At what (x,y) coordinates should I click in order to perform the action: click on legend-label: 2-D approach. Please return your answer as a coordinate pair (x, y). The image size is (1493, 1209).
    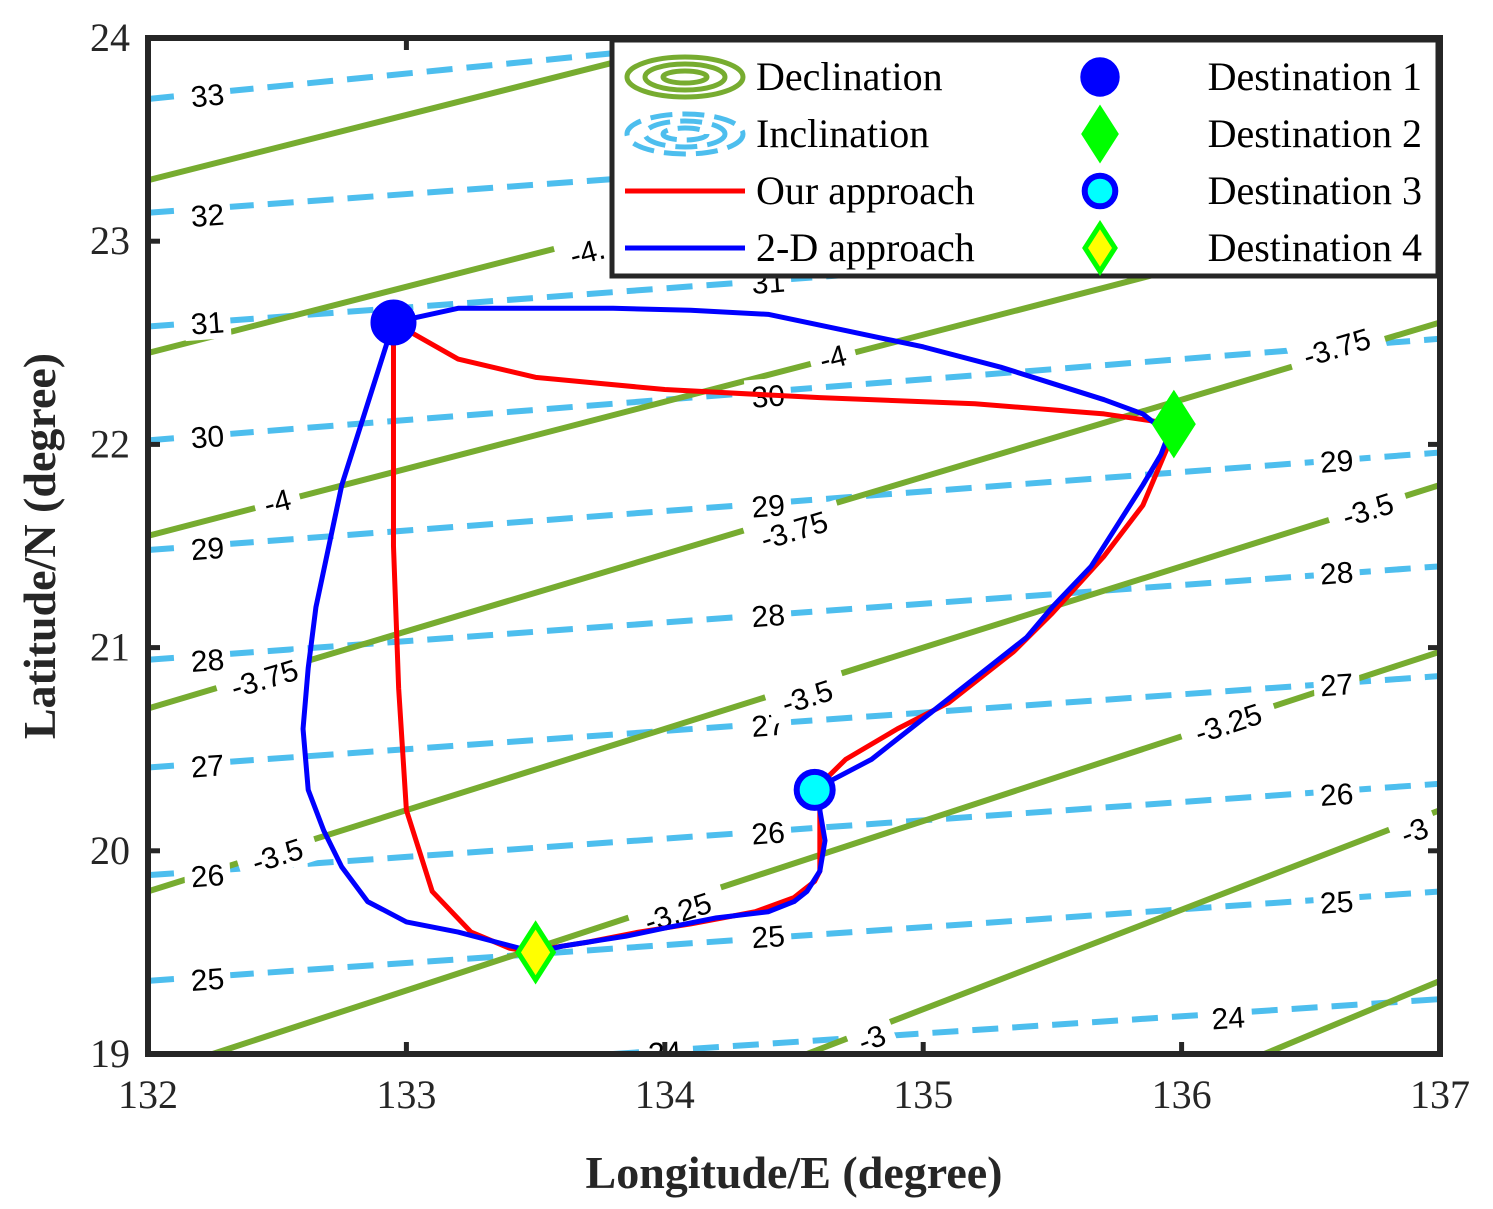
    Looking at the image, I should click on (865, 247).